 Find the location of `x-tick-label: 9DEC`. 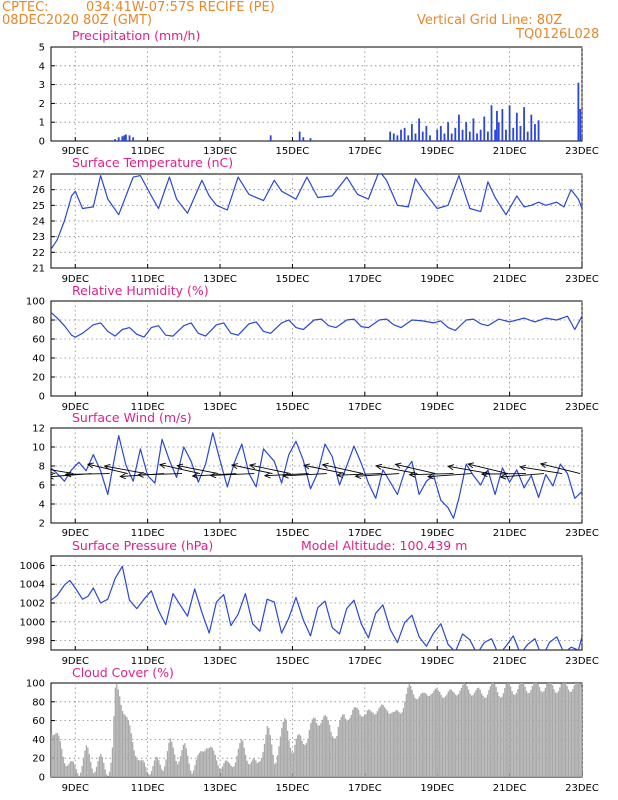

x-tick-label: 9DEC is located at coordinates (75, 279).